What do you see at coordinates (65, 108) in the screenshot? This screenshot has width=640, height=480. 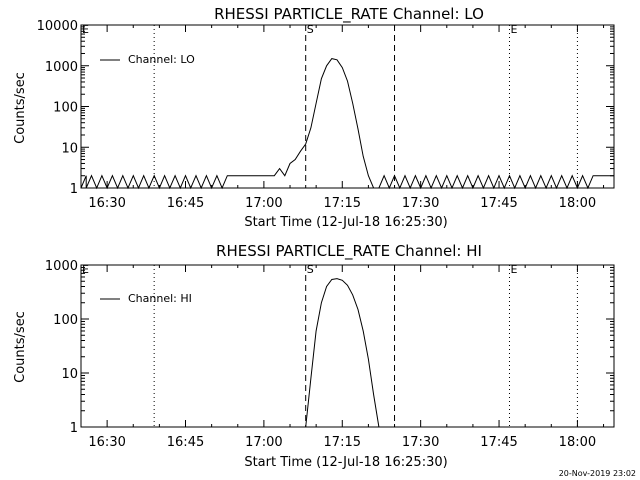 I see `y-tick-label-lo-2: 100` at bounding box center [65, 108].